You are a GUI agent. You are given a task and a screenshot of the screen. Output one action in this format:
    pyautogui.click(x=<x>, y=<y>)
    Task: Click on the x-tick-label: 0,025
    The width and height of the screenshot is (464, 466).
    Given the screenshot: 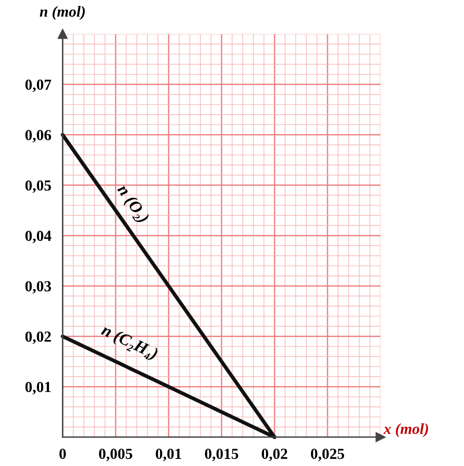 What is the action you would take?
    pyautogui.click(x=327, y=455)
    